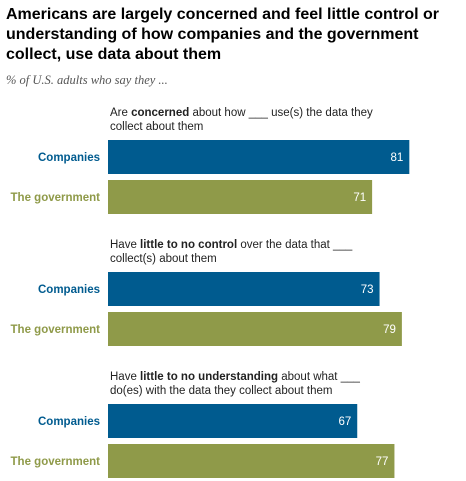 Image resolution: width=466 pixels, height=481 pixels. Describe the element at coordinates (319, 377) in the screenshot. I see `caption-segment: about what ___` at that location.